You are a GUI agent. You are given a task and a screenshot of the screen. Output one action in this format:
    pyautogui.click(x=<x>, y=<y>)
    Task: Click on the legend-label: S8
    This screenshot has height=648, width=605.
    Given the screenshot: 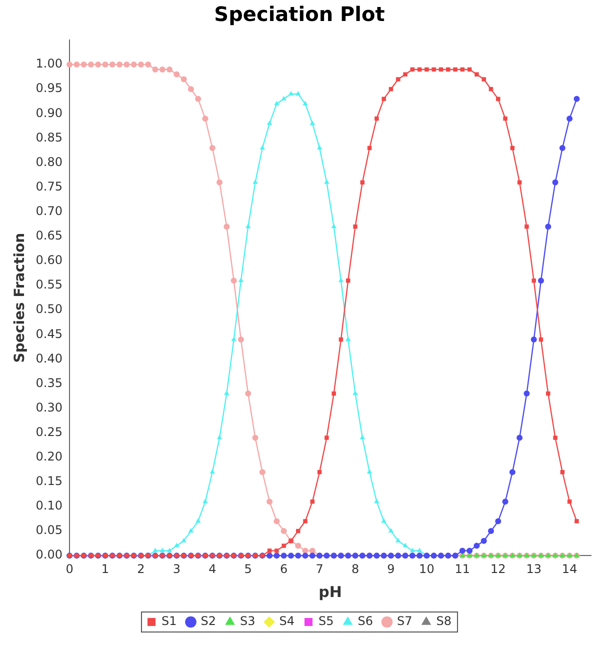 What is the action you would take?
    pyautogui.click(x=444, y=621)
    